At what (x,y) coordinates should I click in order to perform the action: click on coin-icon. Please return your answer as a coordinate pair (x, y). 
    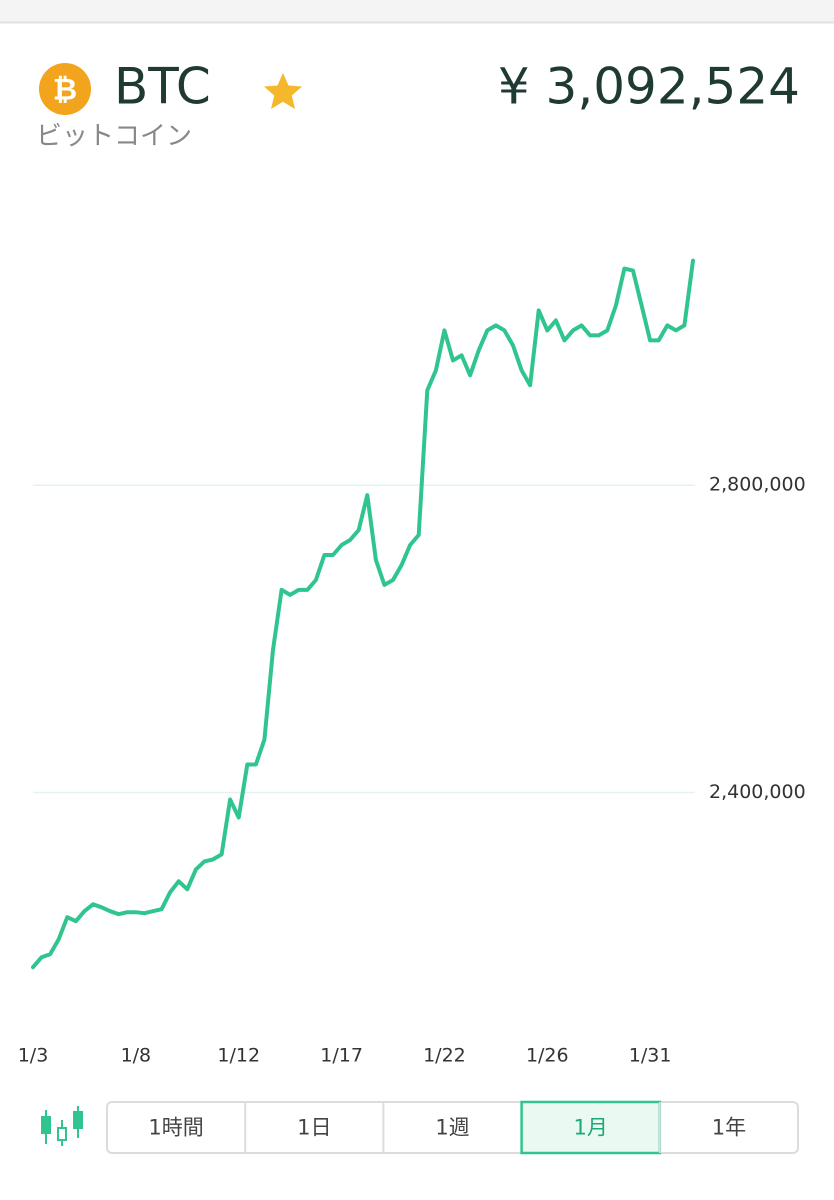
    Looking at the image, I should click on (65, 89).